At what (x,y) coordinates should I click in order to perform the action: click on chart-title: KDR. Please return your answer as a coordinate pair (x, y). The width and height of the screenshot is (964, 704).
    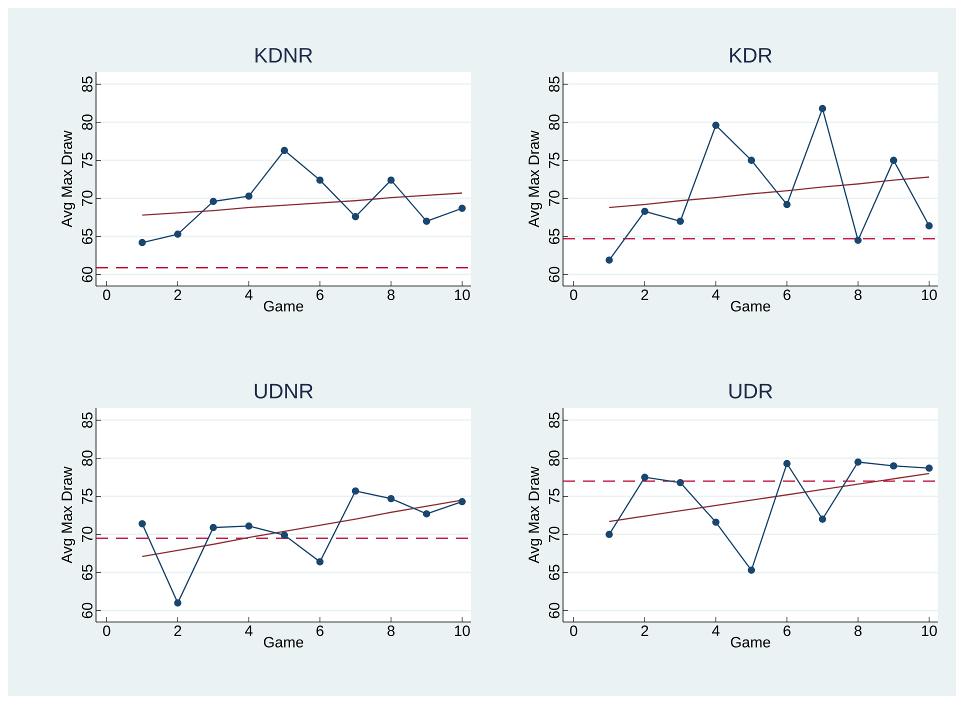
    Looking at the image, I should click on (751, 55).